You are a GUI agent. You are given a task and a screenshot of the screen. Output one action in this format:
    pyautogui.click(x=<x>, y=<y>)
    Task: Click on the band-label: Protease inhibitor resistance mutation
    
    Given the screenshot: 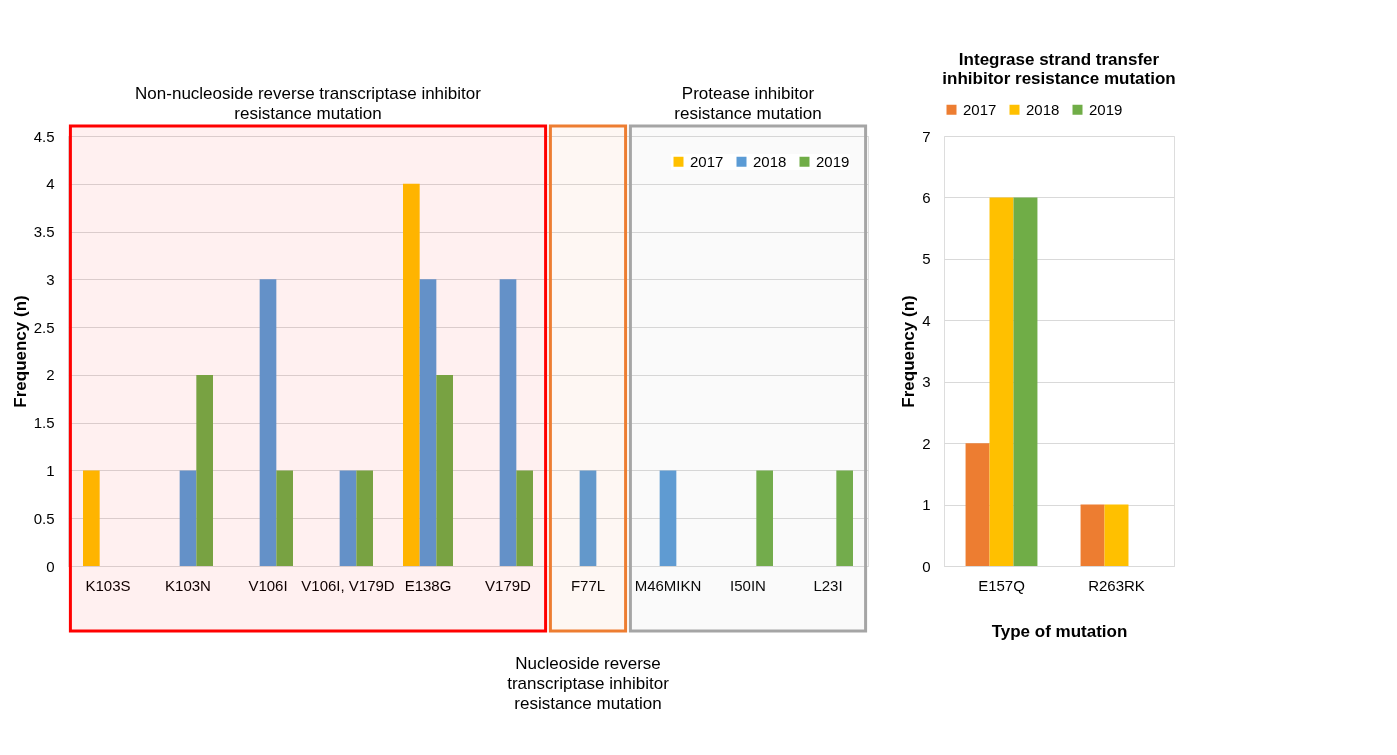 What is the action you would take?
    pyautogui.click(x=748, y=103)
    